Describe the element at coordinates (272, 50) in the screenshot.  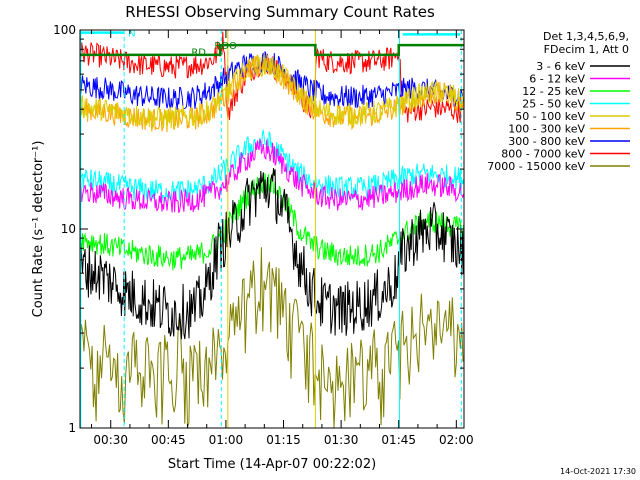
I see `attenuator-state-line` at that location.